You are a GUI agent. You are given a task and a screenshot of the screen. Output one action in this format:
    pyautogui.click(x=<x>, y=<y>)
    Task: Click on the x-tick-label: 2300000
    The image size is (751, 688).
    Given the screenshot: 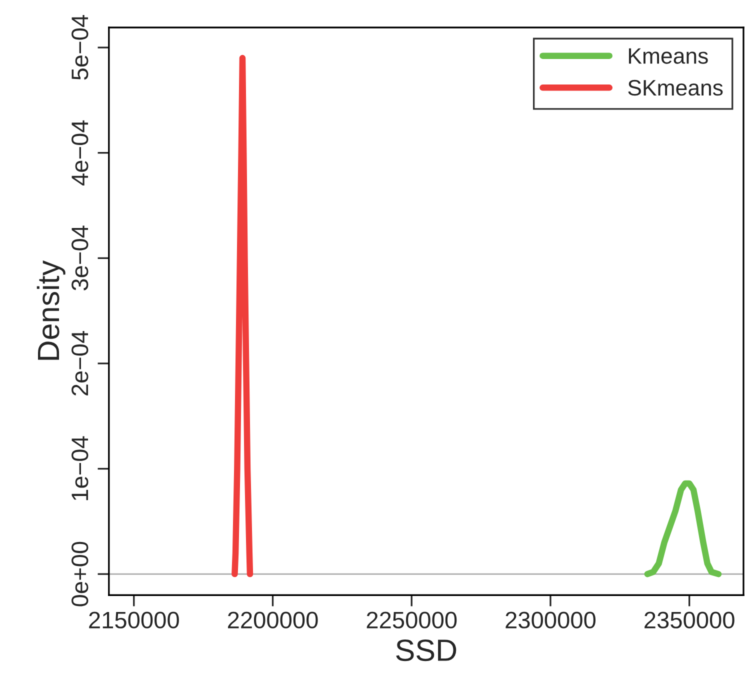 What is the action you would take?
    pyautogui.click(x=551, y=620)
    